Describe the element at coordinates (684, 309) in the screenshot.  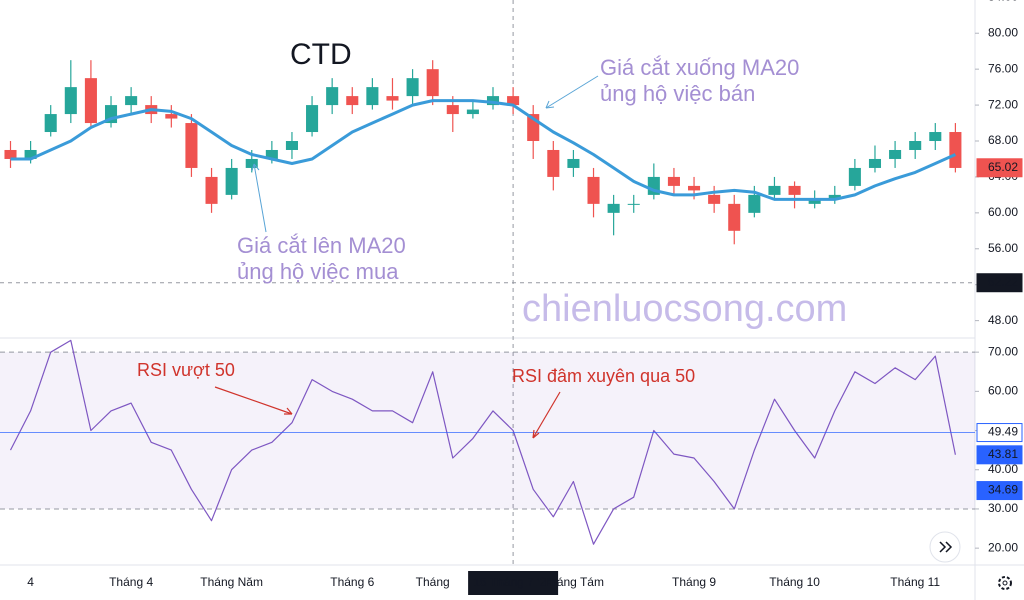
I see `annotation: chienluocsong.com` at that location.